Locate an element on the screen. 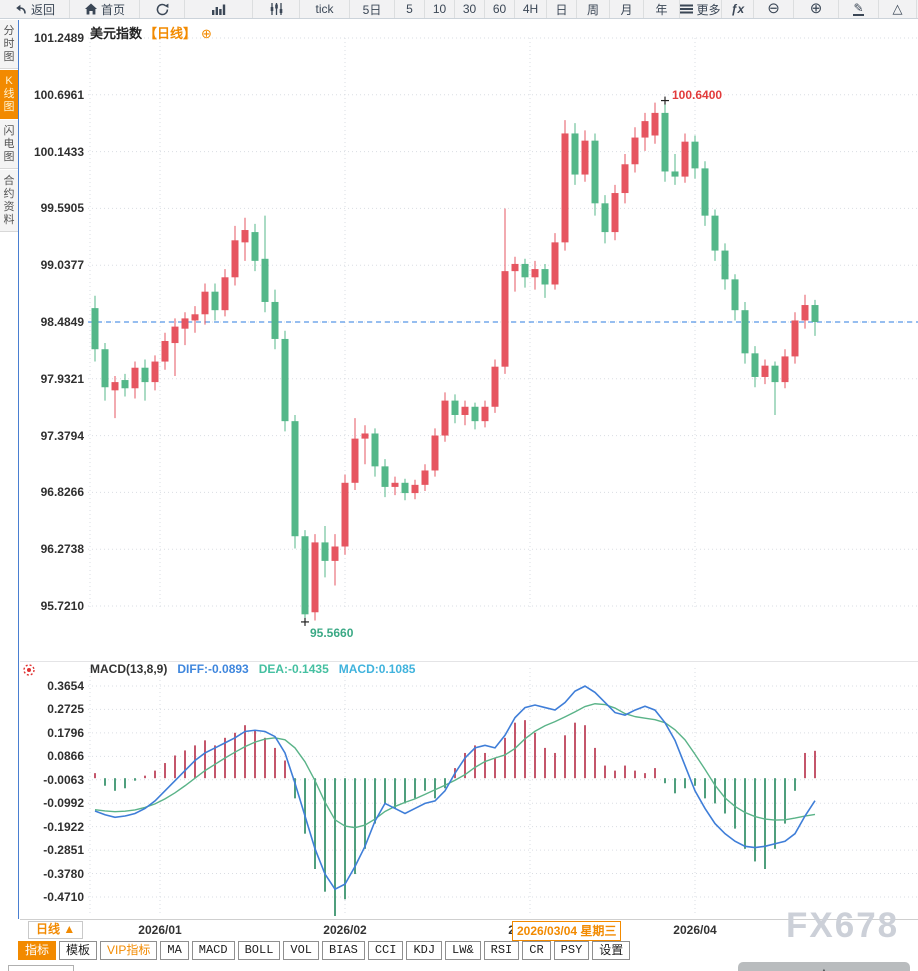  toolbar-period-year-label: 年 is located at coordinates (661, 9).